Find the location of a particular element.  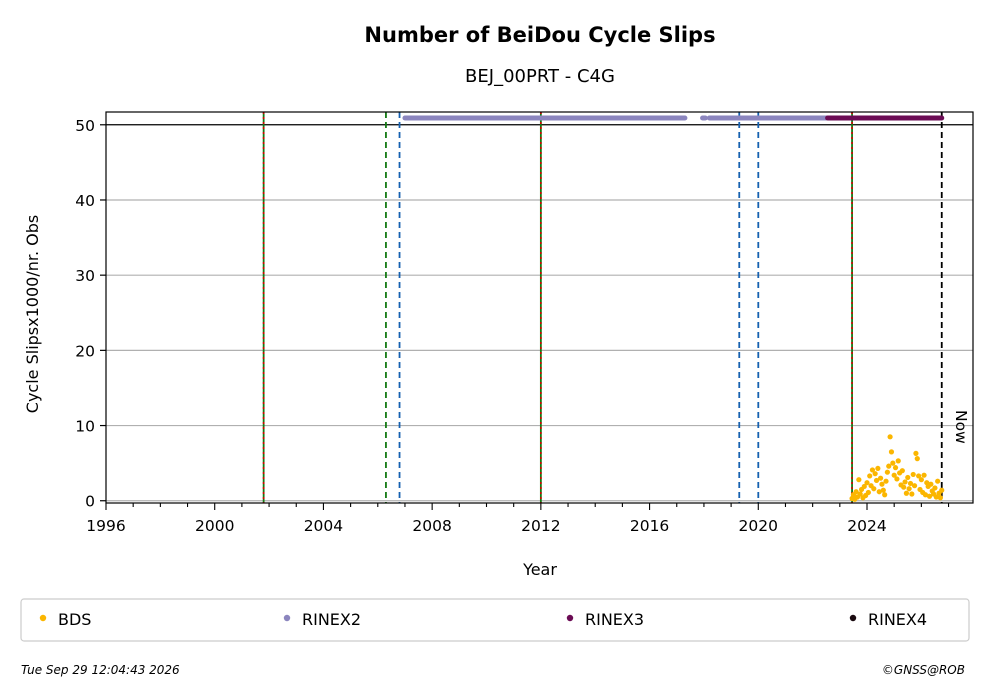

legend-item-bds: BDS is located at coordinates (65, 619).